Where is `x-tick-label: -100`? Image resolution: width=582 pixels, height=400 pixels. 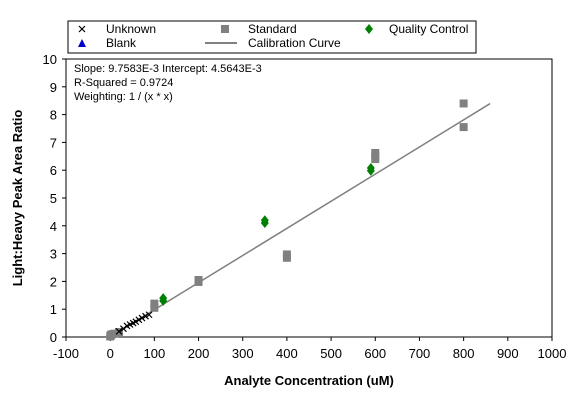
x-tick-label: -100 is located at coordinates (66, 353).